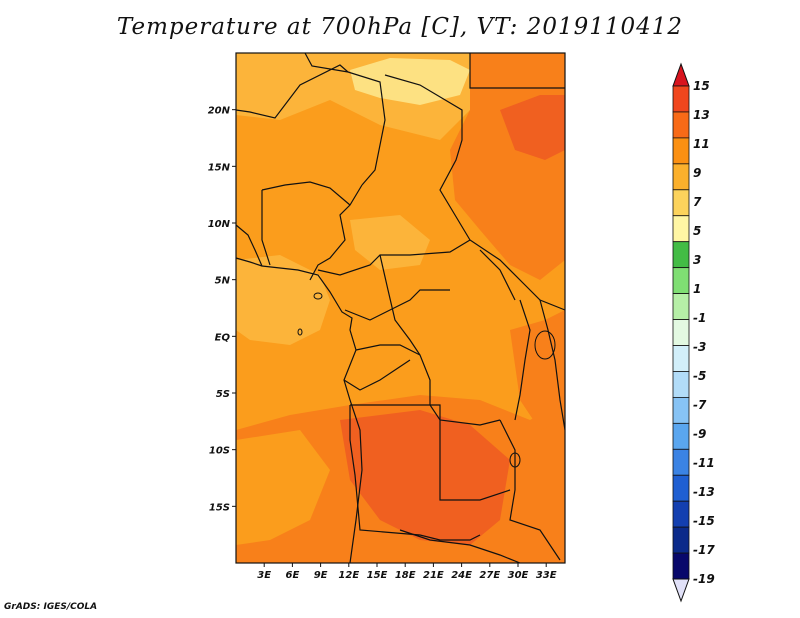 The height and width of the screenshot is (618, 800). Describe the element at coordinates (433, 575) in the screenshot. I see `lon-label: 21E` at that location.